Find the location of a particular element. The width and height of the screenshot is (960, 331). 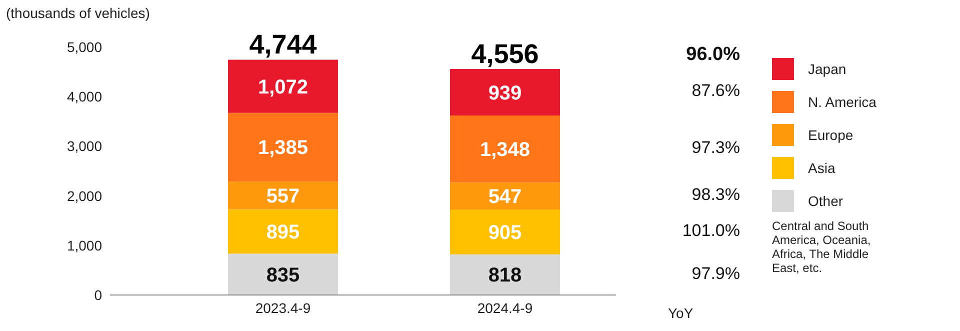

text: 97.3% is located at coordinates (715, 148).